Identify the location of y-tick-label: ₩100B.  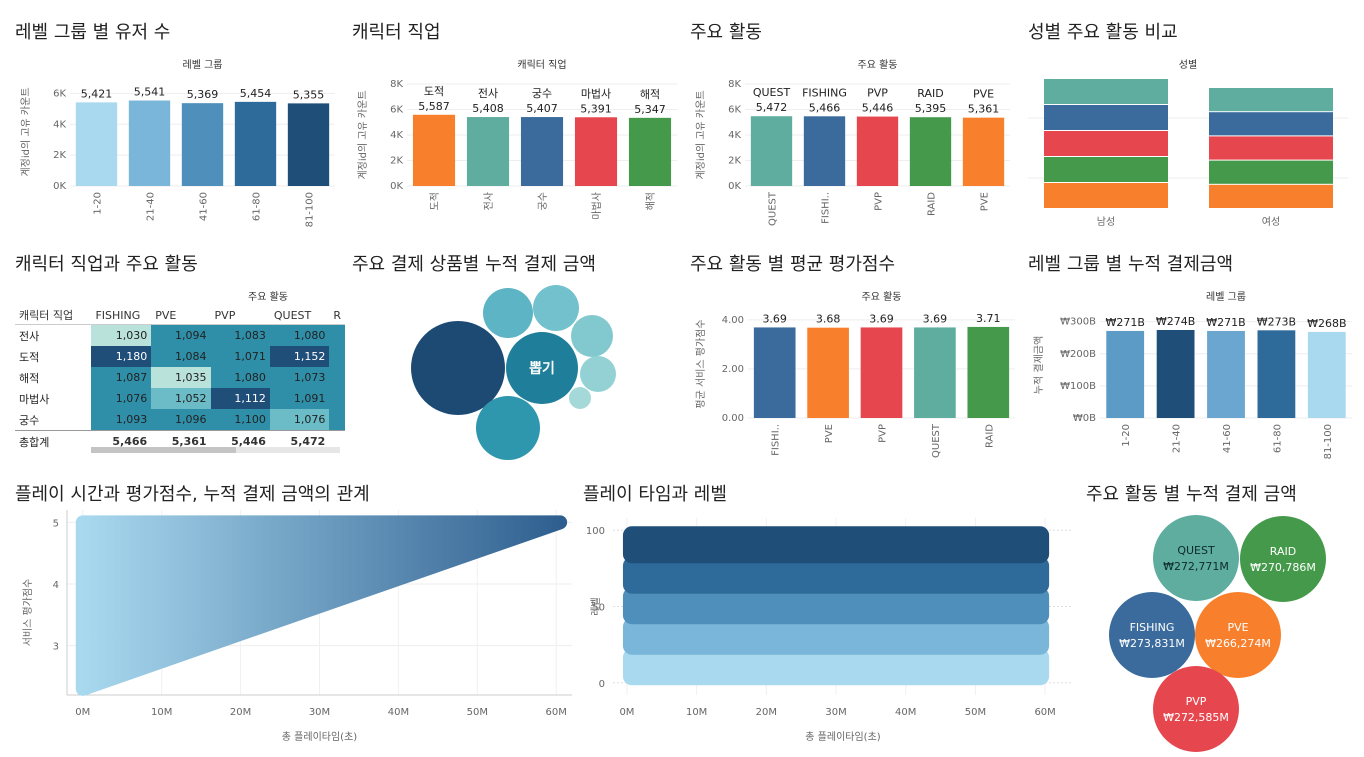
(1078, 386).